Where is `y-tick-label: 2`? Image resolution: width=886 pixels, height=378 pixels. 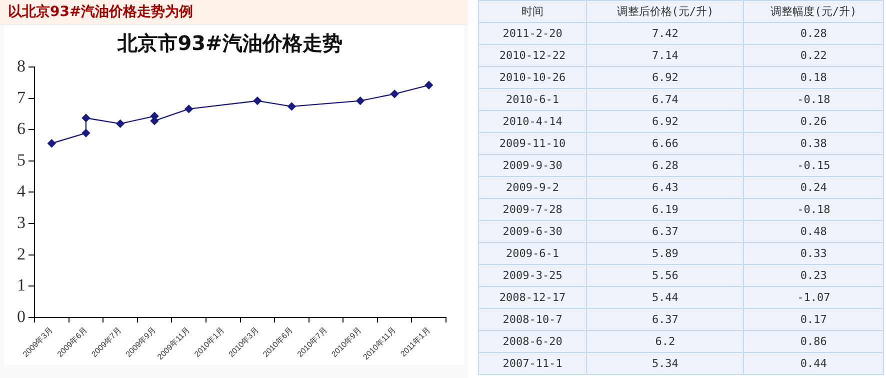 y-tick-label: 2 is located at coordinates (21, 254).